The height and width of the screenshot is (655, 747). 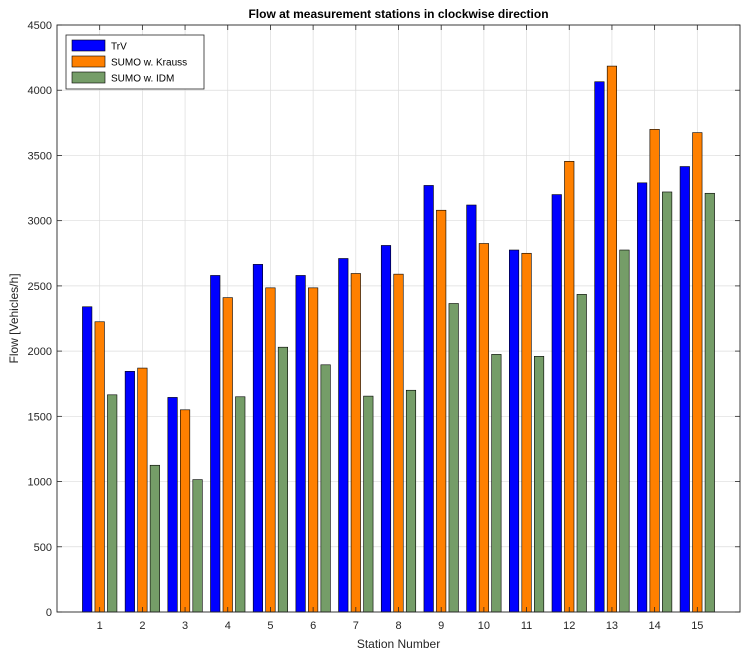 What do you see at coordinates (43, 548) in the screenshot?
I see `y-tick-label: 500` at bounding box center [43, 548].